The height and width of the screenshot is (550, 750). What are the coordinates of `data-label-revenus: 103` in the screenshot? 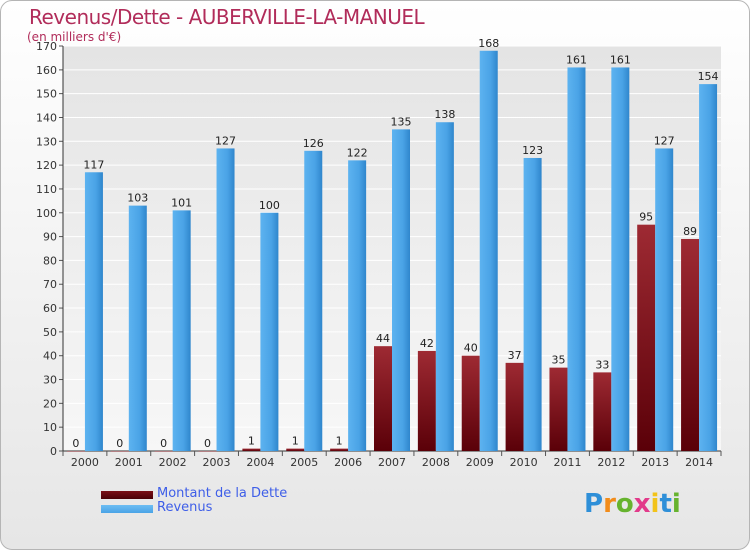 It's located at (137, 198).